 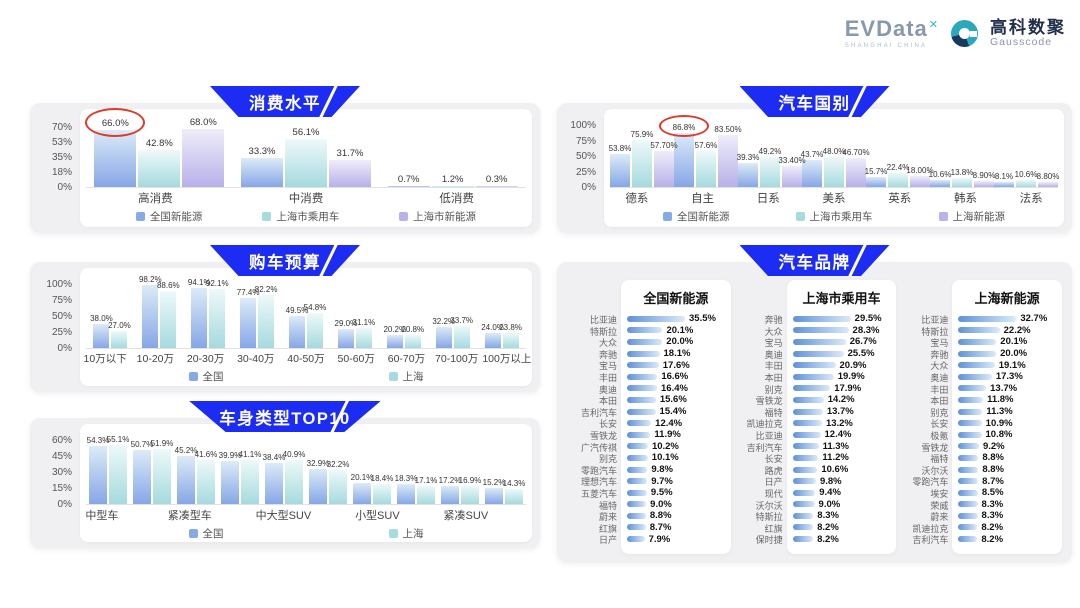 What do you see at coordinates (939, 343) in the screenshot?
I see `brand-name-label: 宝马` at bounding box center [939, 343].